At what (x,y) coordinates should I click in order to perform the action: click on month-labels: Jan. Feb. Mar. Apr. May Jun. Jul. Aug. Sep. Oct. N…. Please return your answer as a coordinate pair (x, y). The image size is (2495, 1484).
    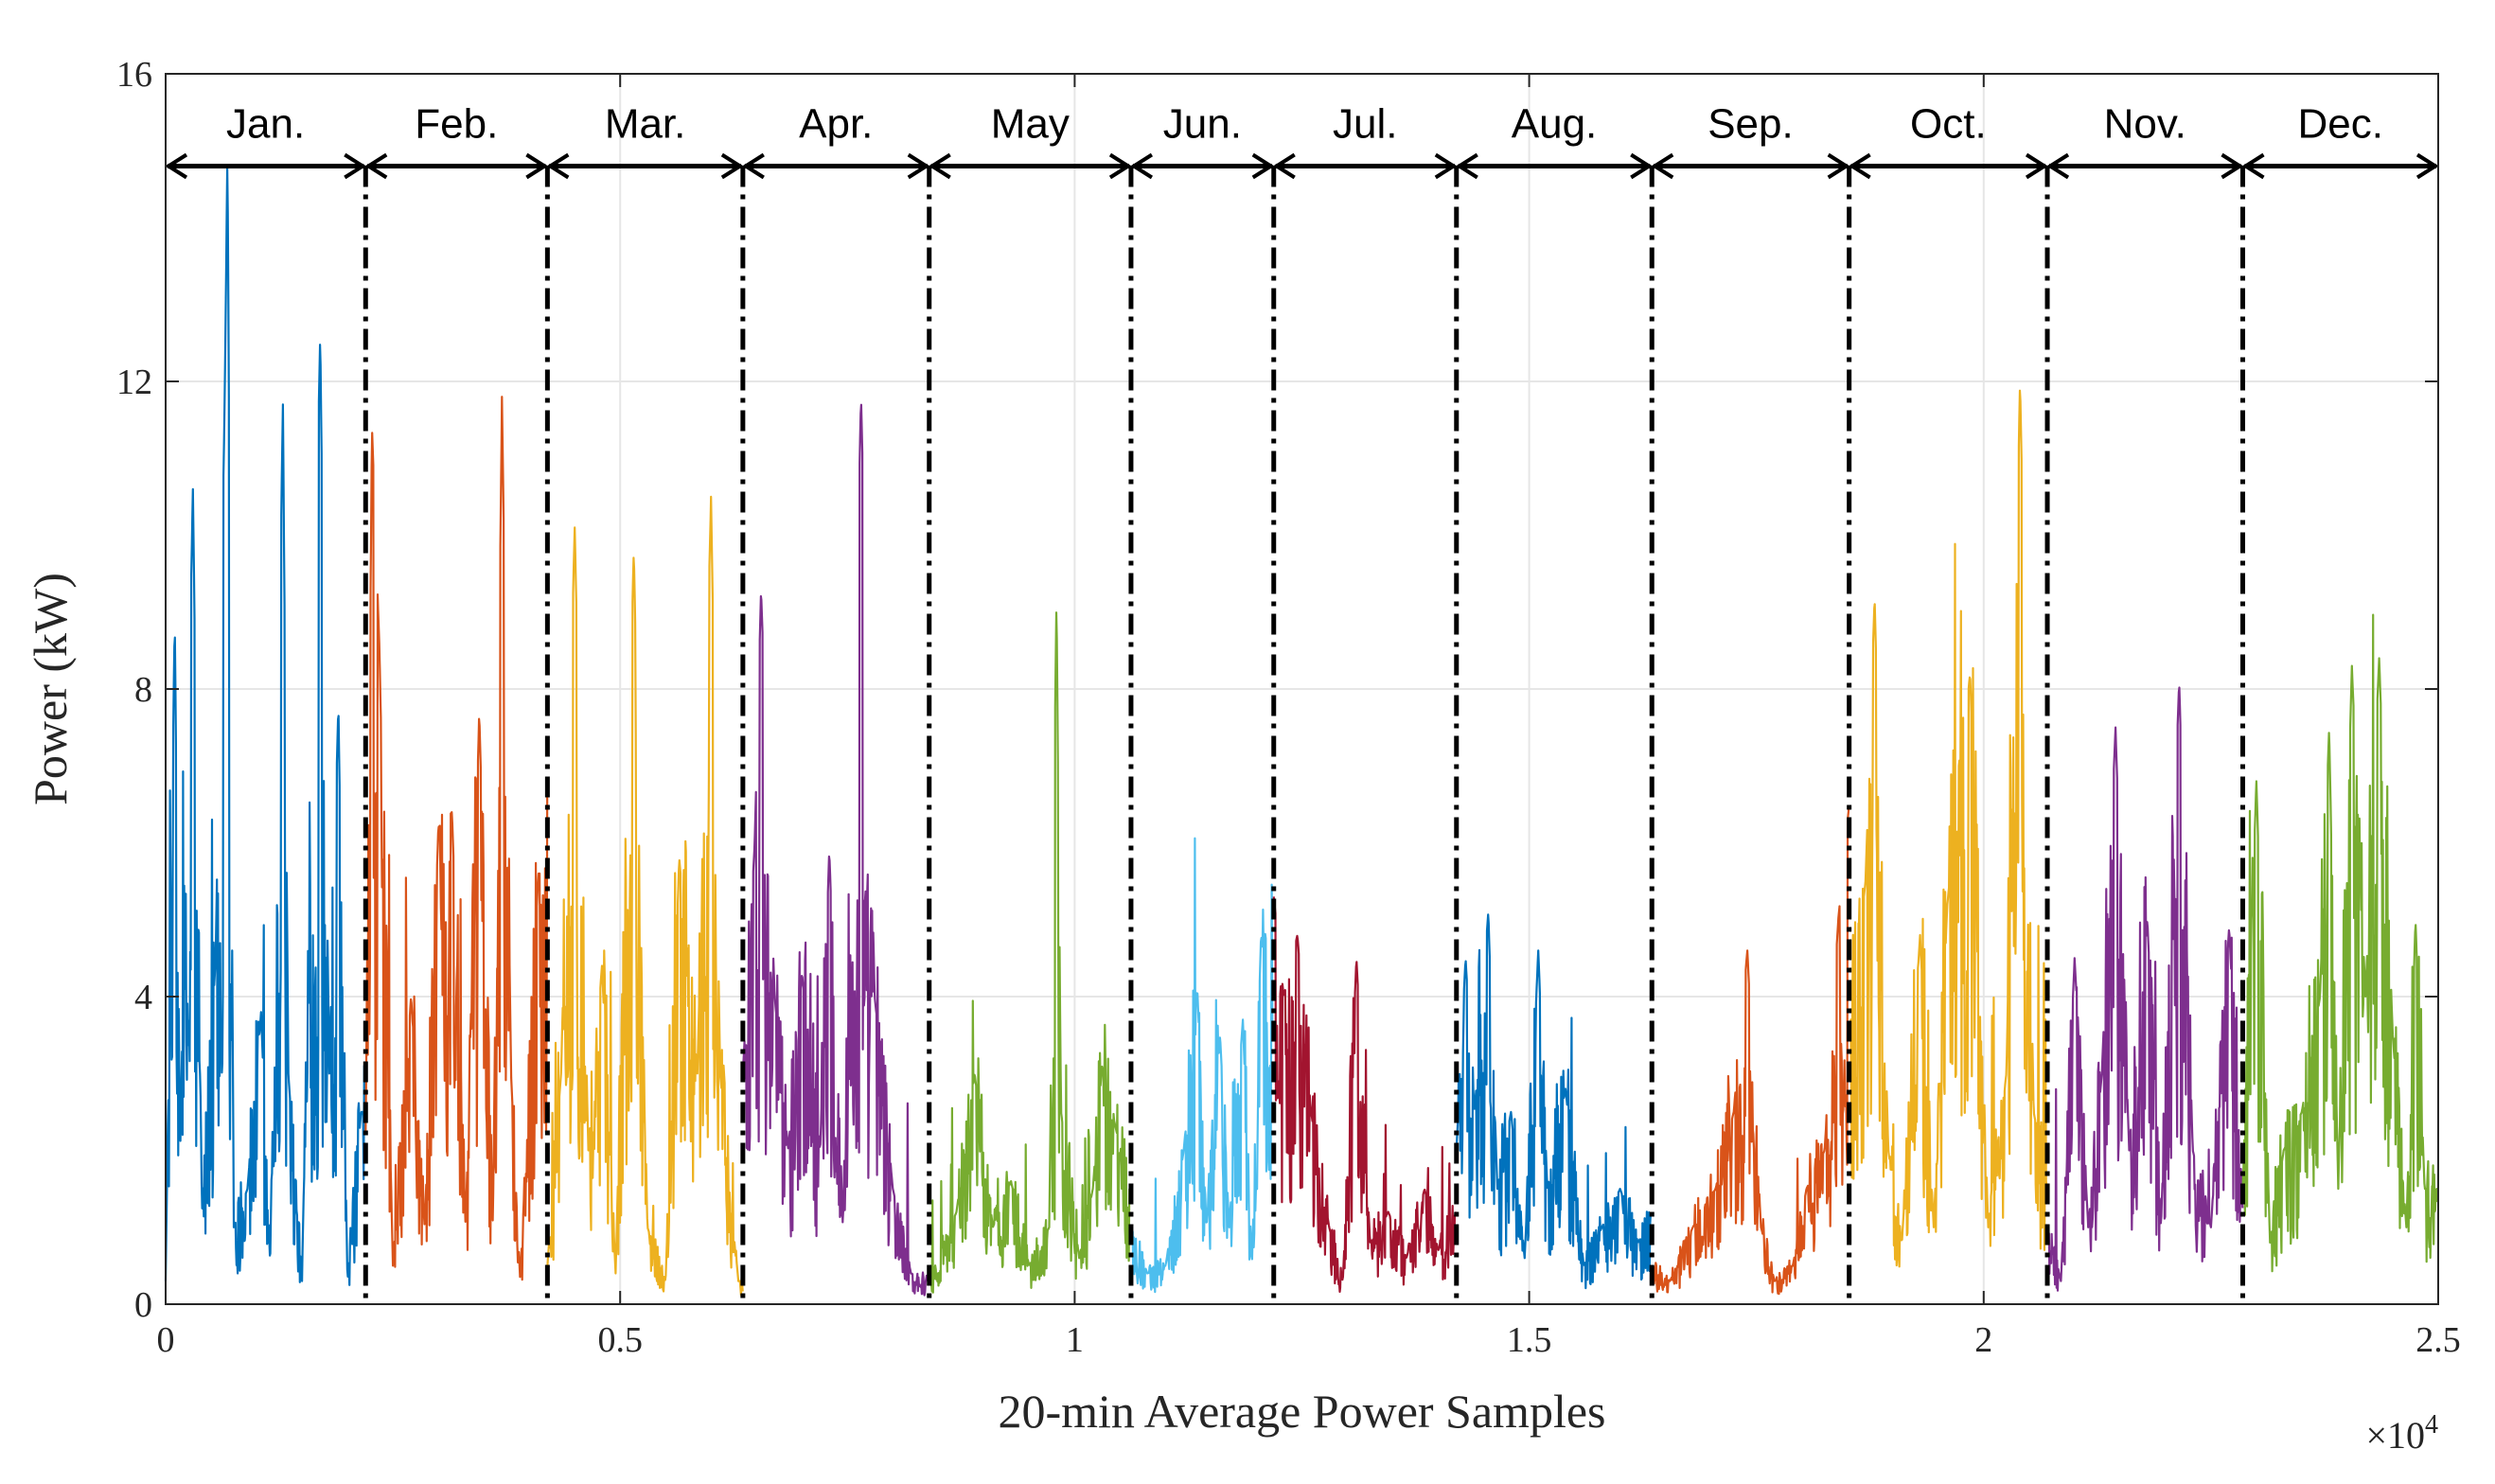
    Looking at the image, I should click on (1304, 124).